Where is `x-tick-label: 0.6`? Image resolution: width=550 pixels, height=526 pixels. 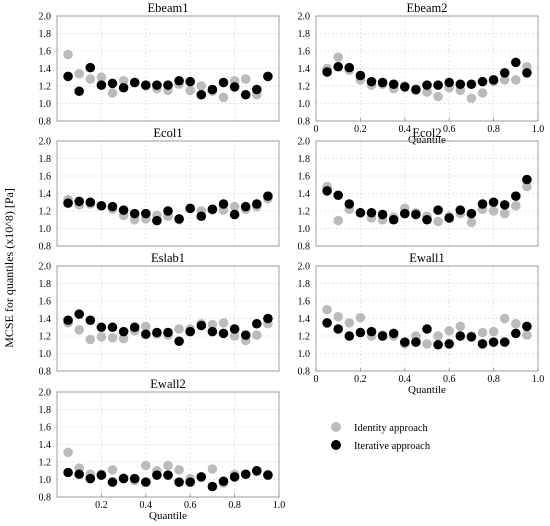
x-tick-label: 0.6 is located at coordinates (190, 505).